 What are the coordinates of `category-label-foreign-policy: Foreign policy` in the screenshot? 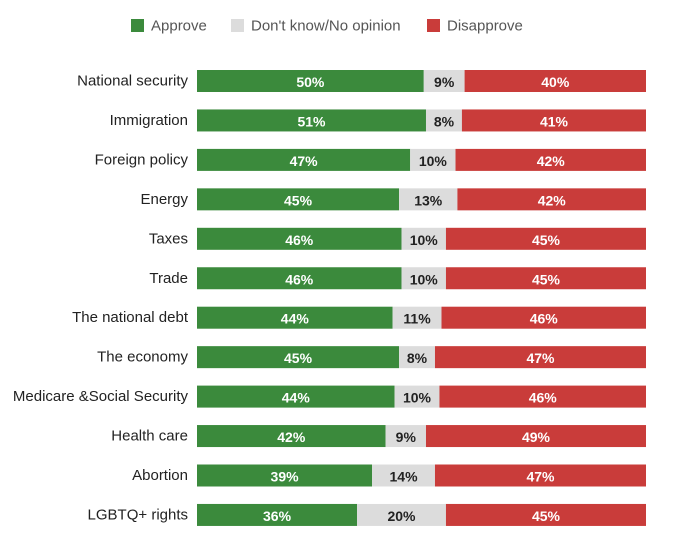 It's located at (142, 159).